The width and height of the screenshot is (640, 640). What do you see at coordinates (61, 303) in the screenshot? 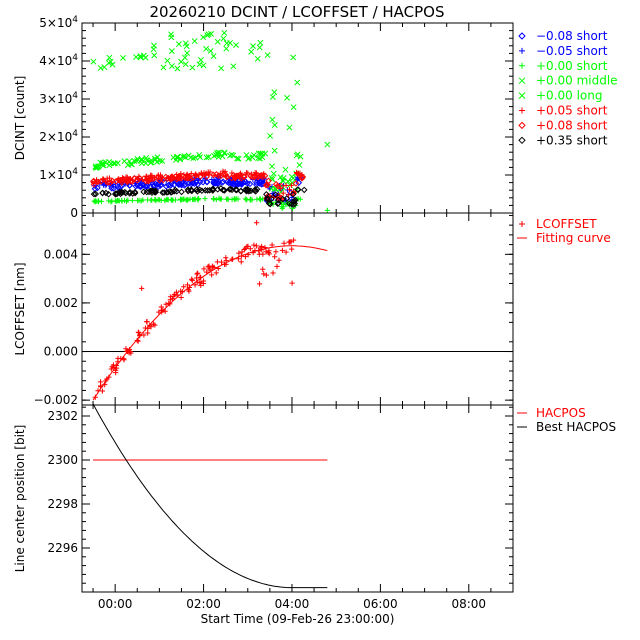
I see `y-tick-label: 0.002` at bounding box center [61, 303].